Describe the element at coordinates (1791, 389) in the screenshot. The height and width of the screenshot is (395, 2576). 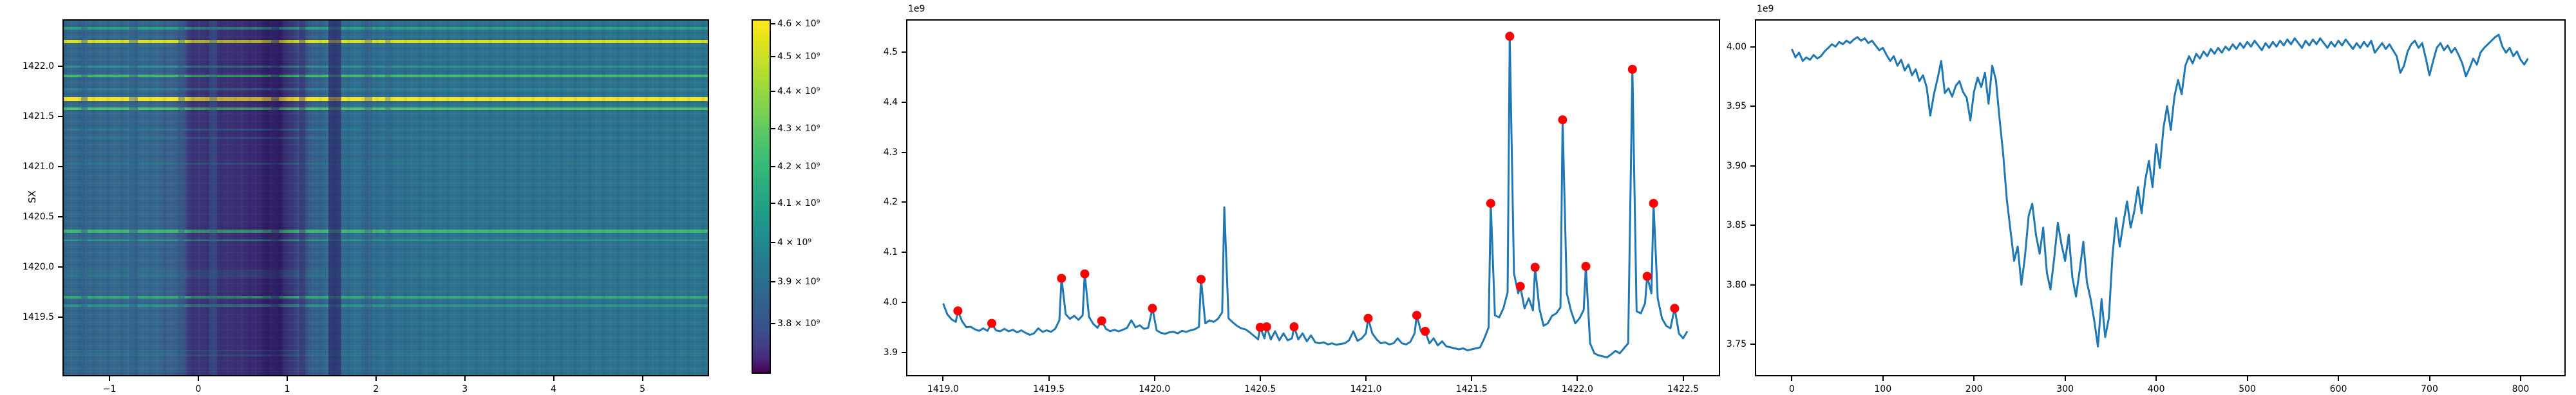
I see `x-tick-label: 0` at that location.